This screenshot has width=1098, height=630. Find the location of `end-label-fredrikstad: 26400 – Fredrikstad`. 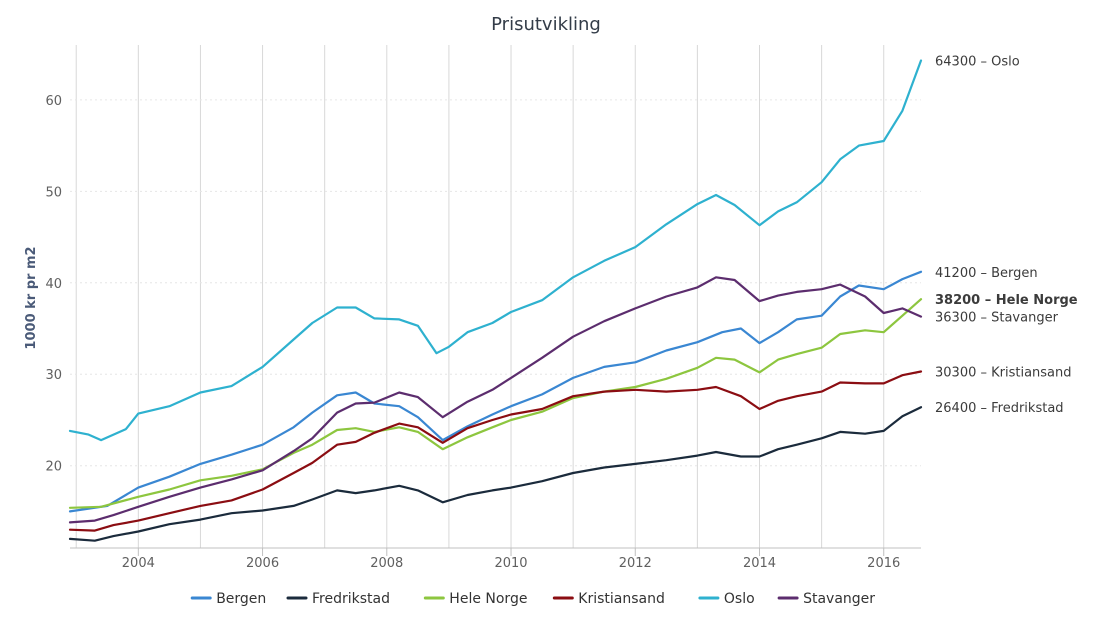

end-label-fredrikstad: 26400 – Fredrikstad is located at coordinates (999, 408).